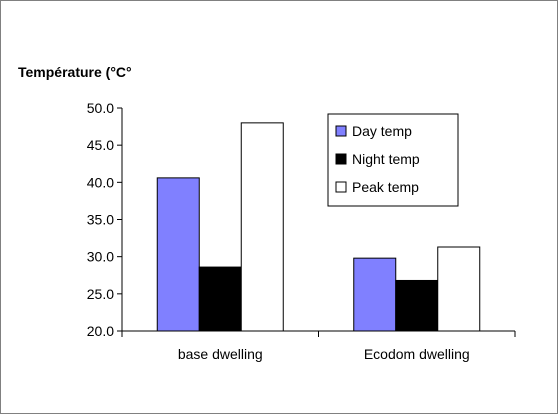 Image resolution: width=558 pixels, height=414 pixels. I want to click on y-tick-label: 40.0, so click(100, 182).